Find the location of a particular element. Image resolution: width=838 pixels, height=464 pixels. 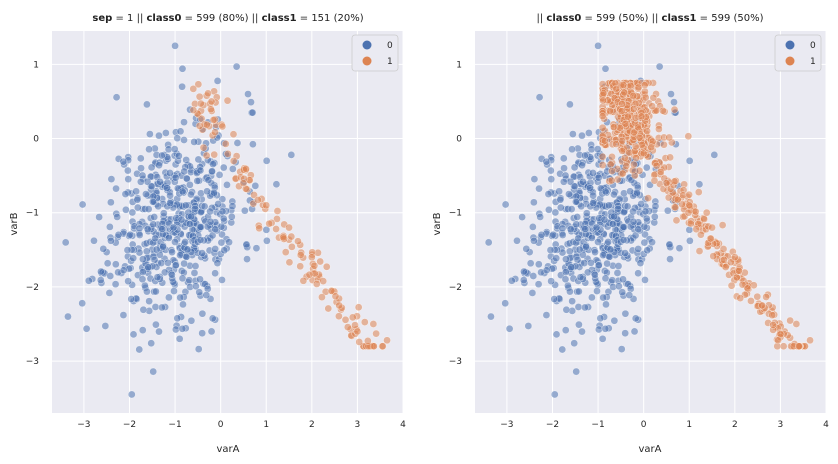

title-part: class1 is located at coordinates (279, 18).